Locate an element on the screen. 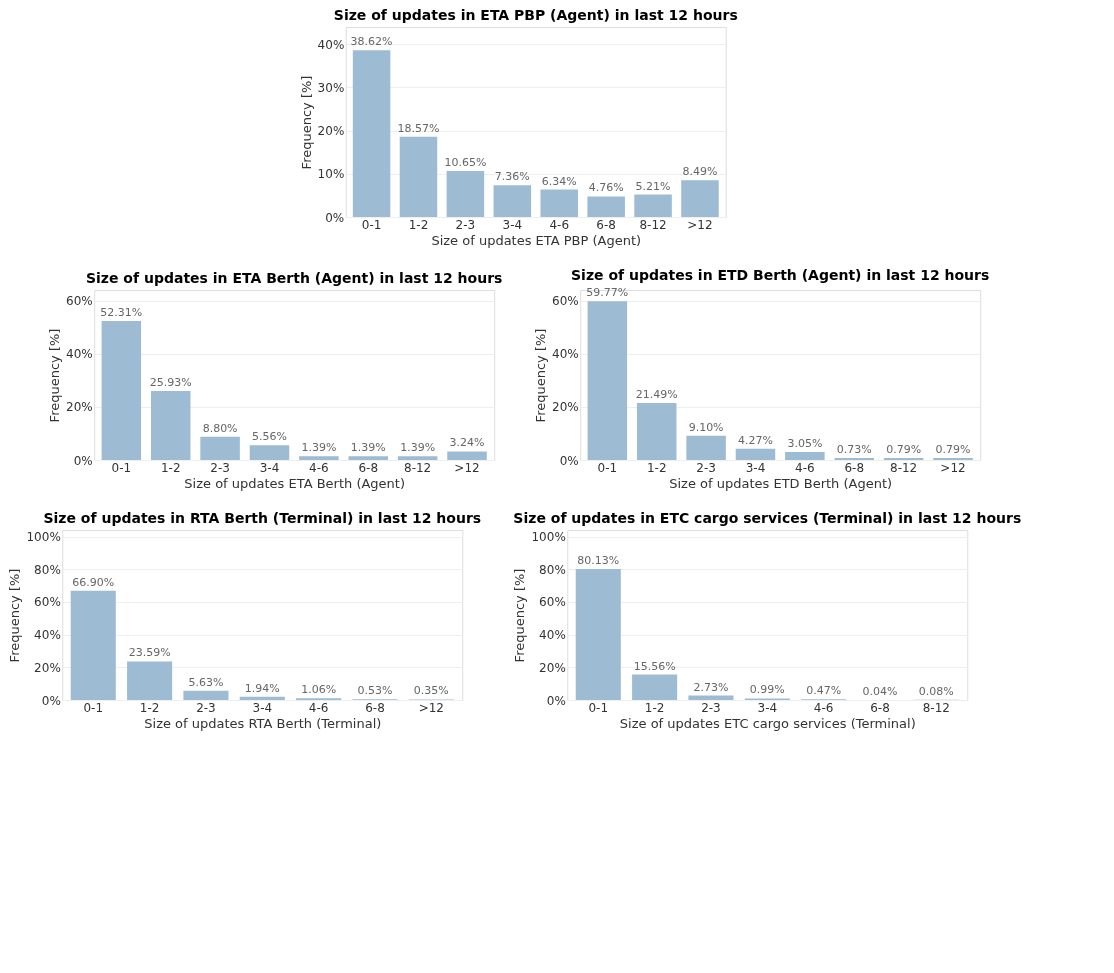 The image size is (1114, 973). data-label: 6.34% is located at coordinates (559, 181).